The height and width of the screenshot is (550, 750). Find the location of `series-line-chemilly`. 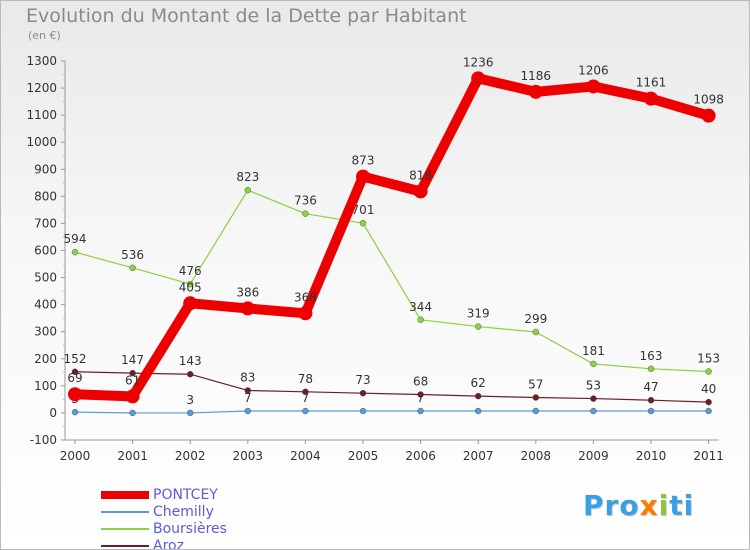

series-line-chemilly is located at coordinates (392, 412).